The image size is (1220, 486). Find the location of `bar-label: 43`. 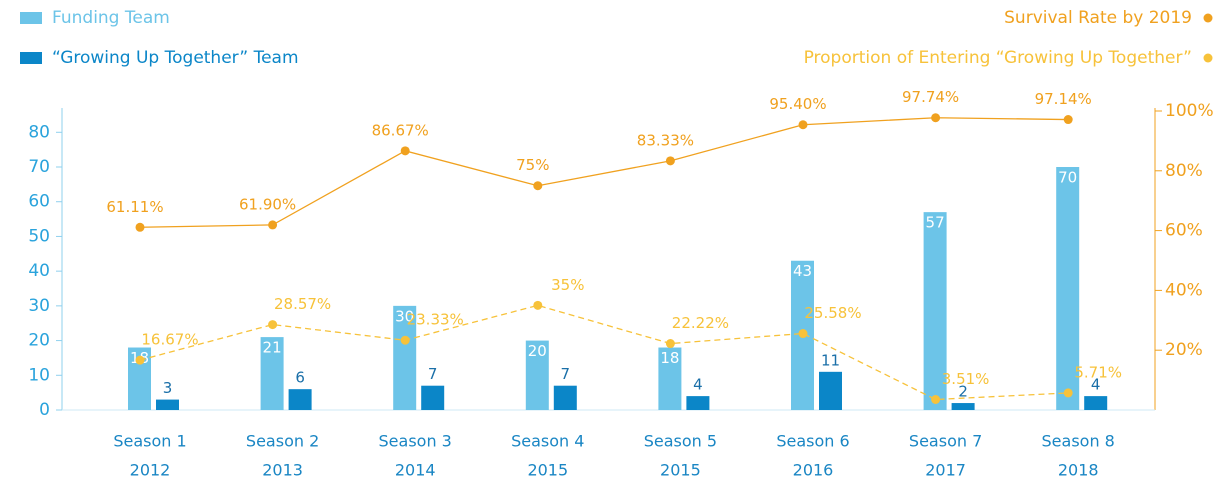

bar-label: 43 is located at coordinates (802, 271).